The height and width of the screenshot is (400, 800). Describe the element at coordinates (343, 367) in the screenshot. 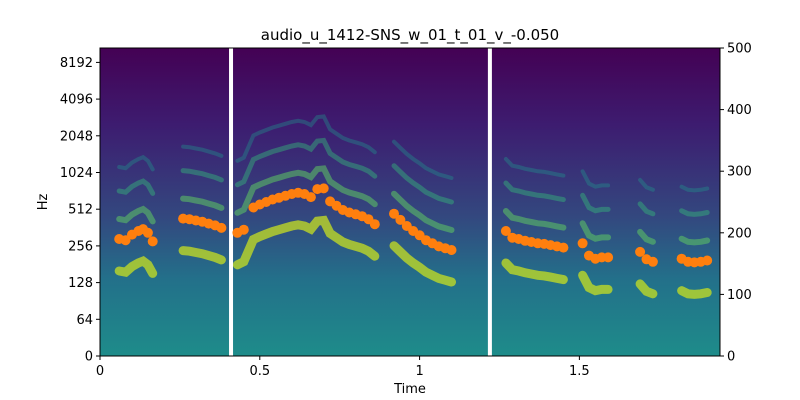

I see `x-axis-ticks: 0 0.5 1 1.5` at that location.